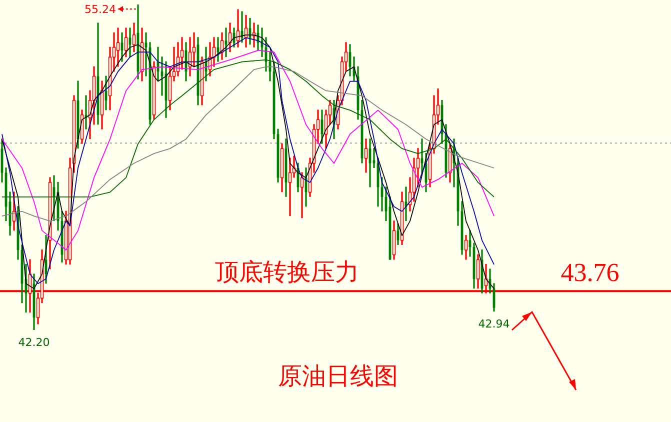 This screenshot has width=671, height=422. What do you see at coordinates (287, 272) in the screenshot?
I see `annotation: 顶底转换压力` at bounding box center [287, 272].